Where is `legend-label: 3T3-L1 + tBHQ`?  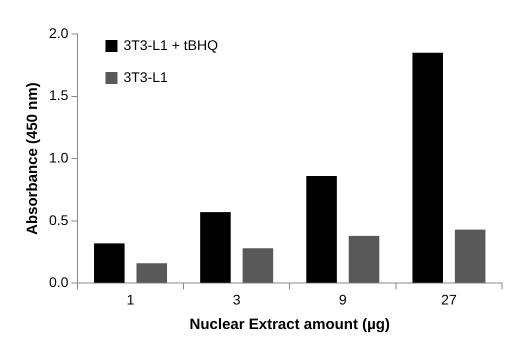
legend-label: 3T3-L1 + tBHQ is located at coordinates (170, 44).